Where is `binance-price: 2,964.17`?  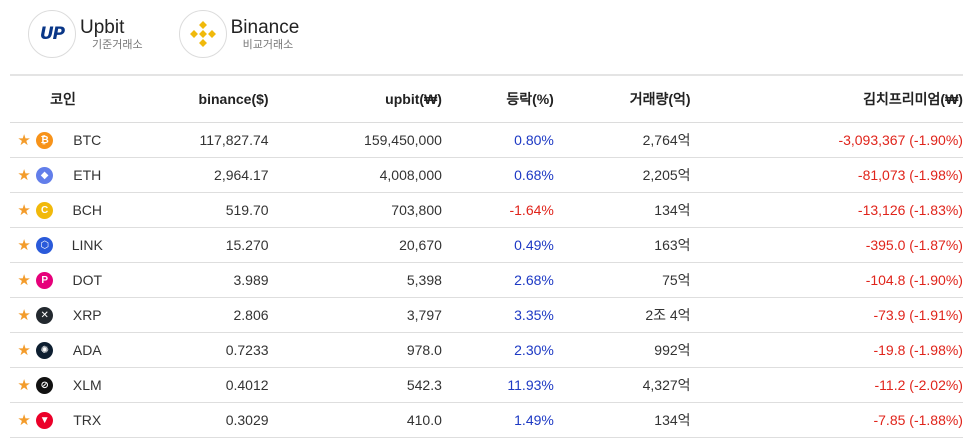 binance-price: 2,964.17 is located at coordinates (241, 175).